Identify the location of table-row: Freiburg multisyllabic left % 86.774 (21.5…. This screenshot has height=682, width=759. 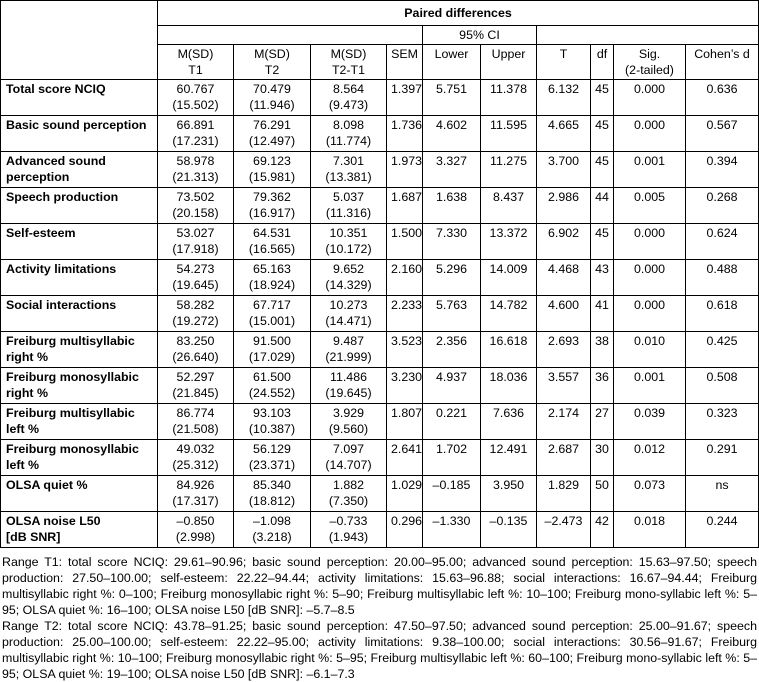
(379, 421).